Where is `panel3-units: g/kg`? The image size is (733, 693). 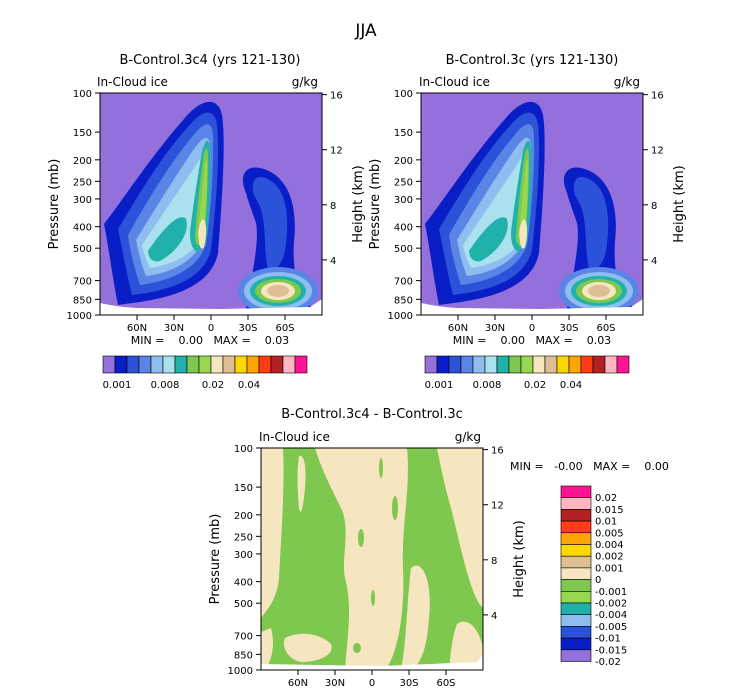 panel3-units: g/kg is located at coordinates (468, 437).